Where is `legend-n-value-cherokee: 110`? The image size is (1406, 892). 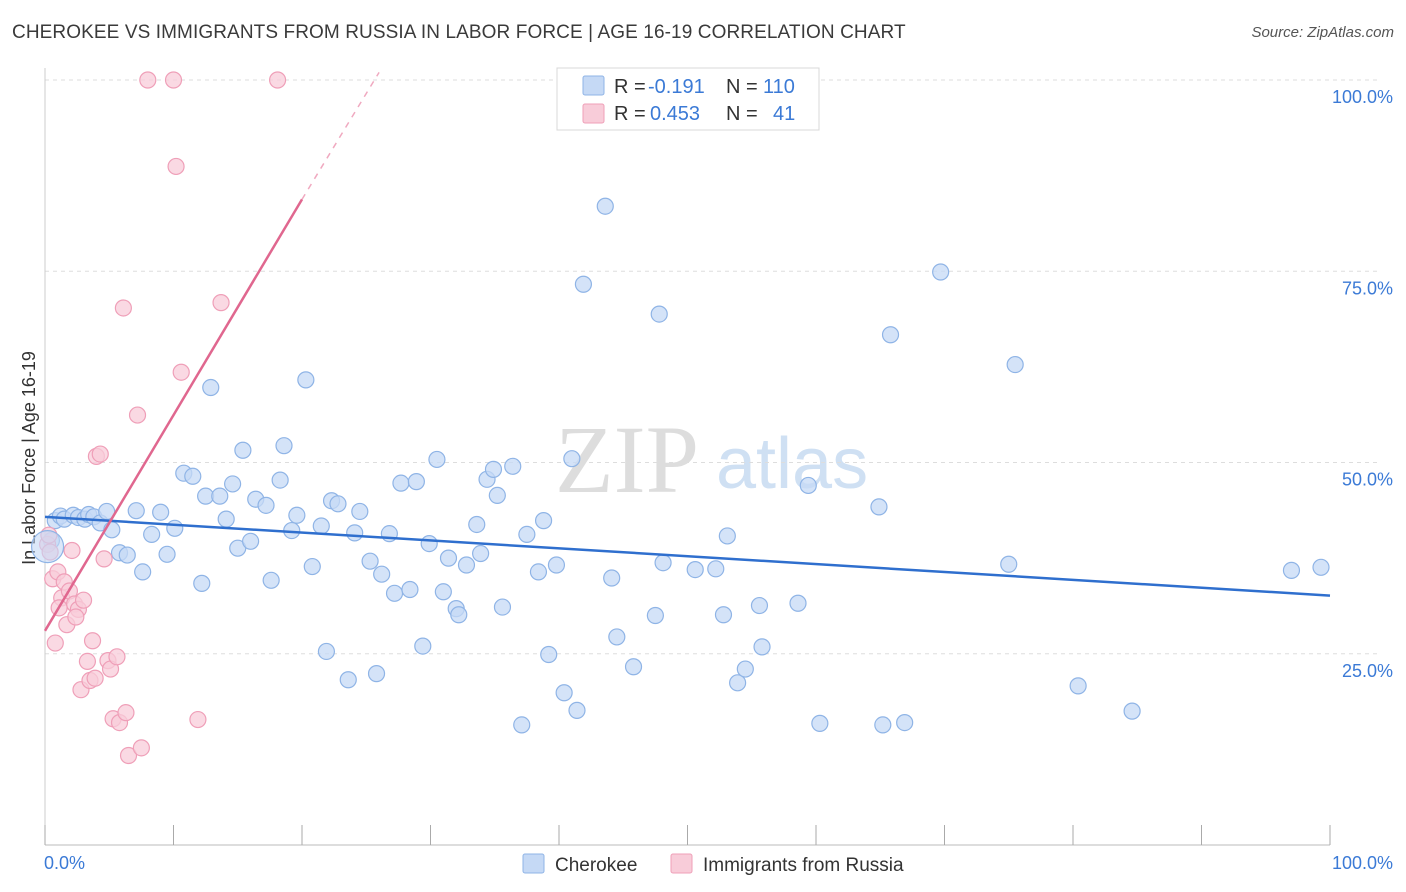
legend-n-value-cherokee: 110 is located at coordinates (779, 87).